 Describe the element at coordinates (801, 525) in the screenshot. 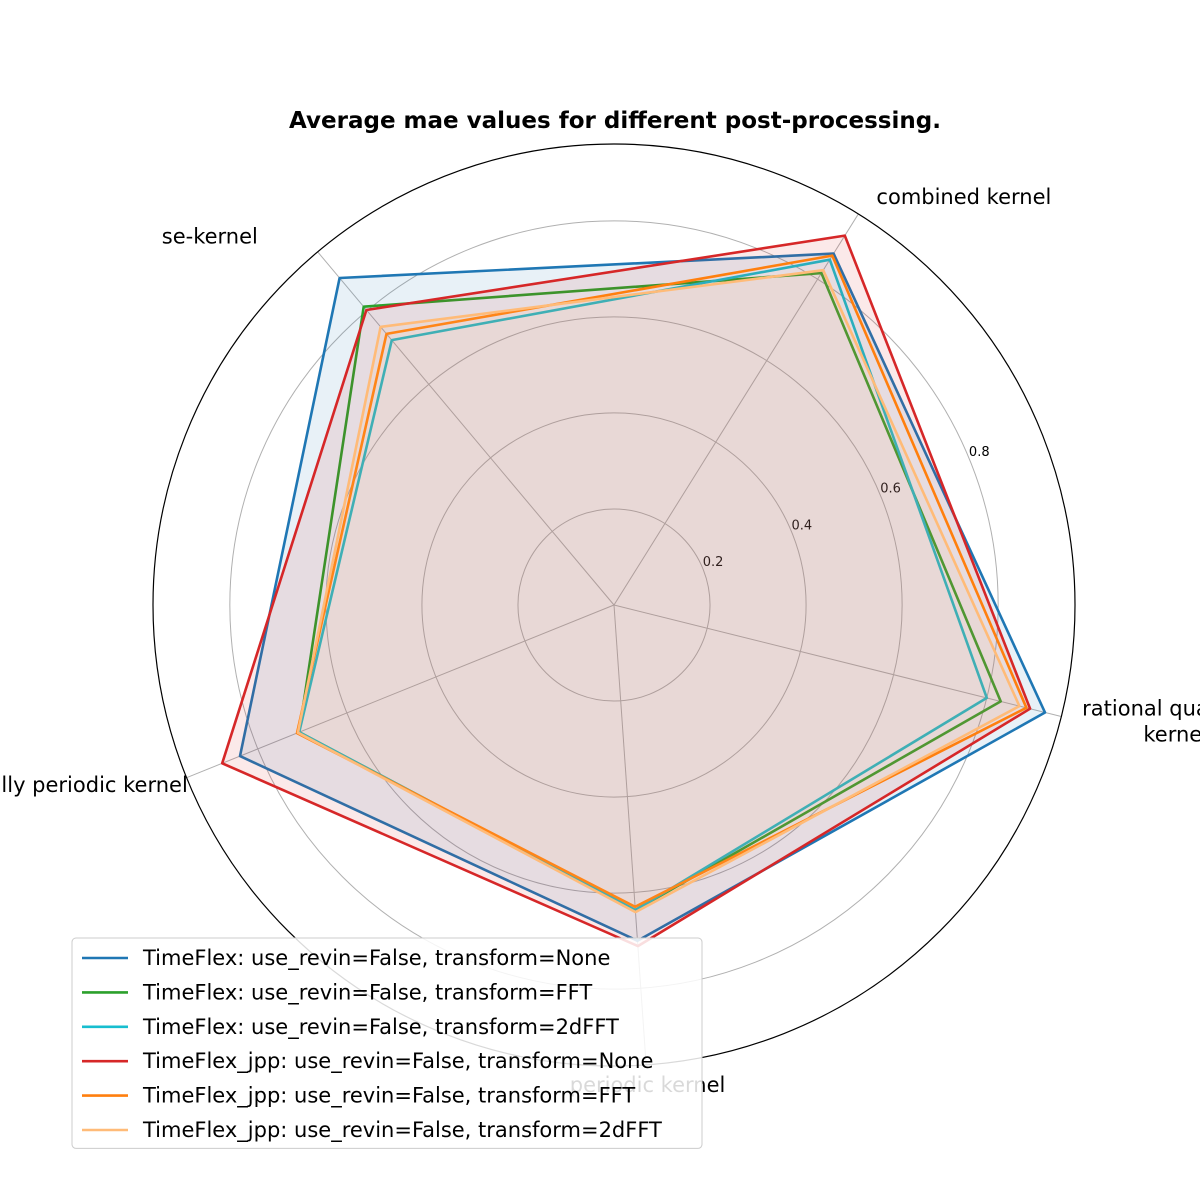

I see `radial-tick-label: 0.4` at that location.